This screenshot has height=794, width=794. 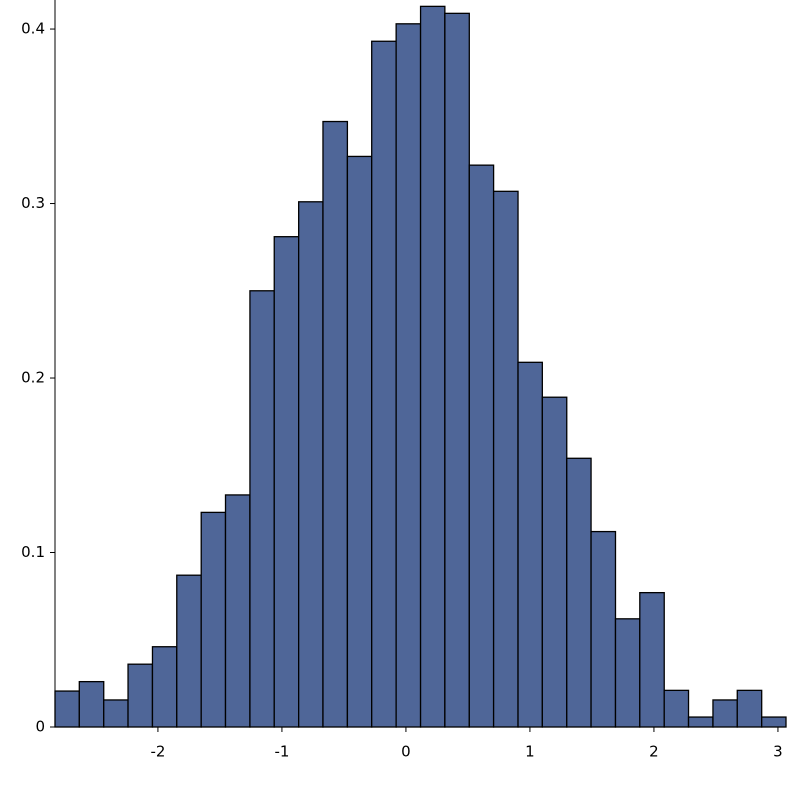 I want to click on y-tick-label: 0, so click(x=40, y=727).